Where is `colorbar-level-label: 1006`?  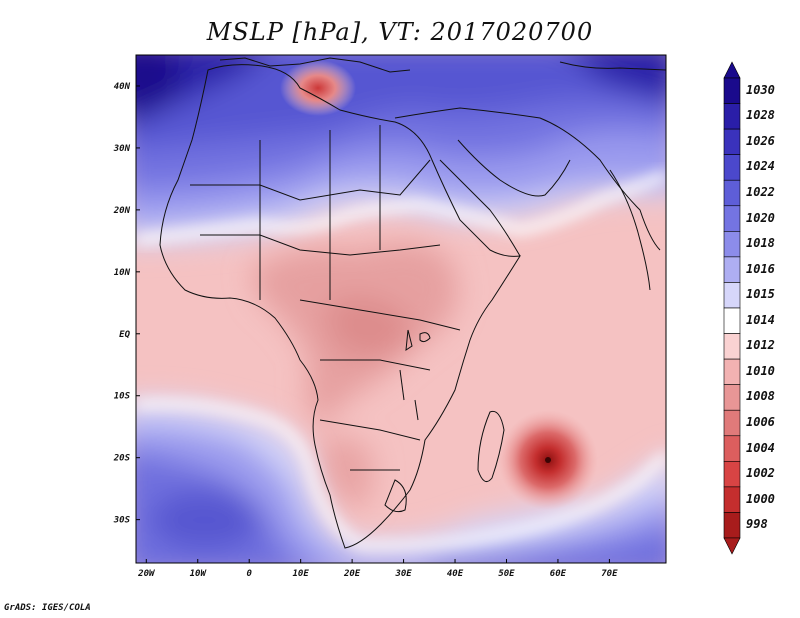 colorbar-level-label: 1006 is located at coordinates (760, 422).